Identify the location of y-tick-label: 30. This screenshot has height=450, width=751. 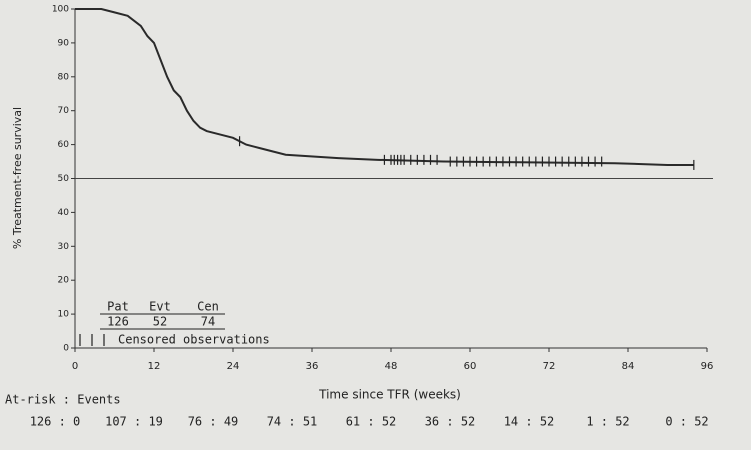
(64, 247).